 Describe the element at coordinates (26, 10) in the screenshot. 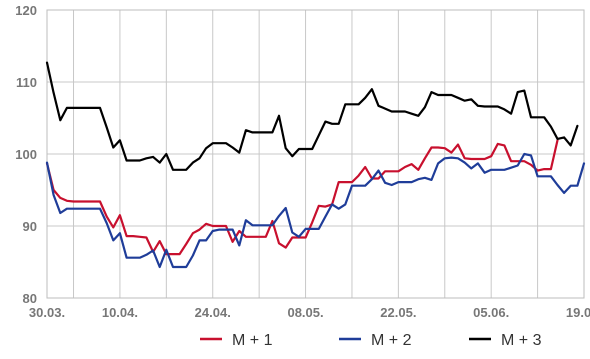

I see `y-tick-label: 120` at that location.